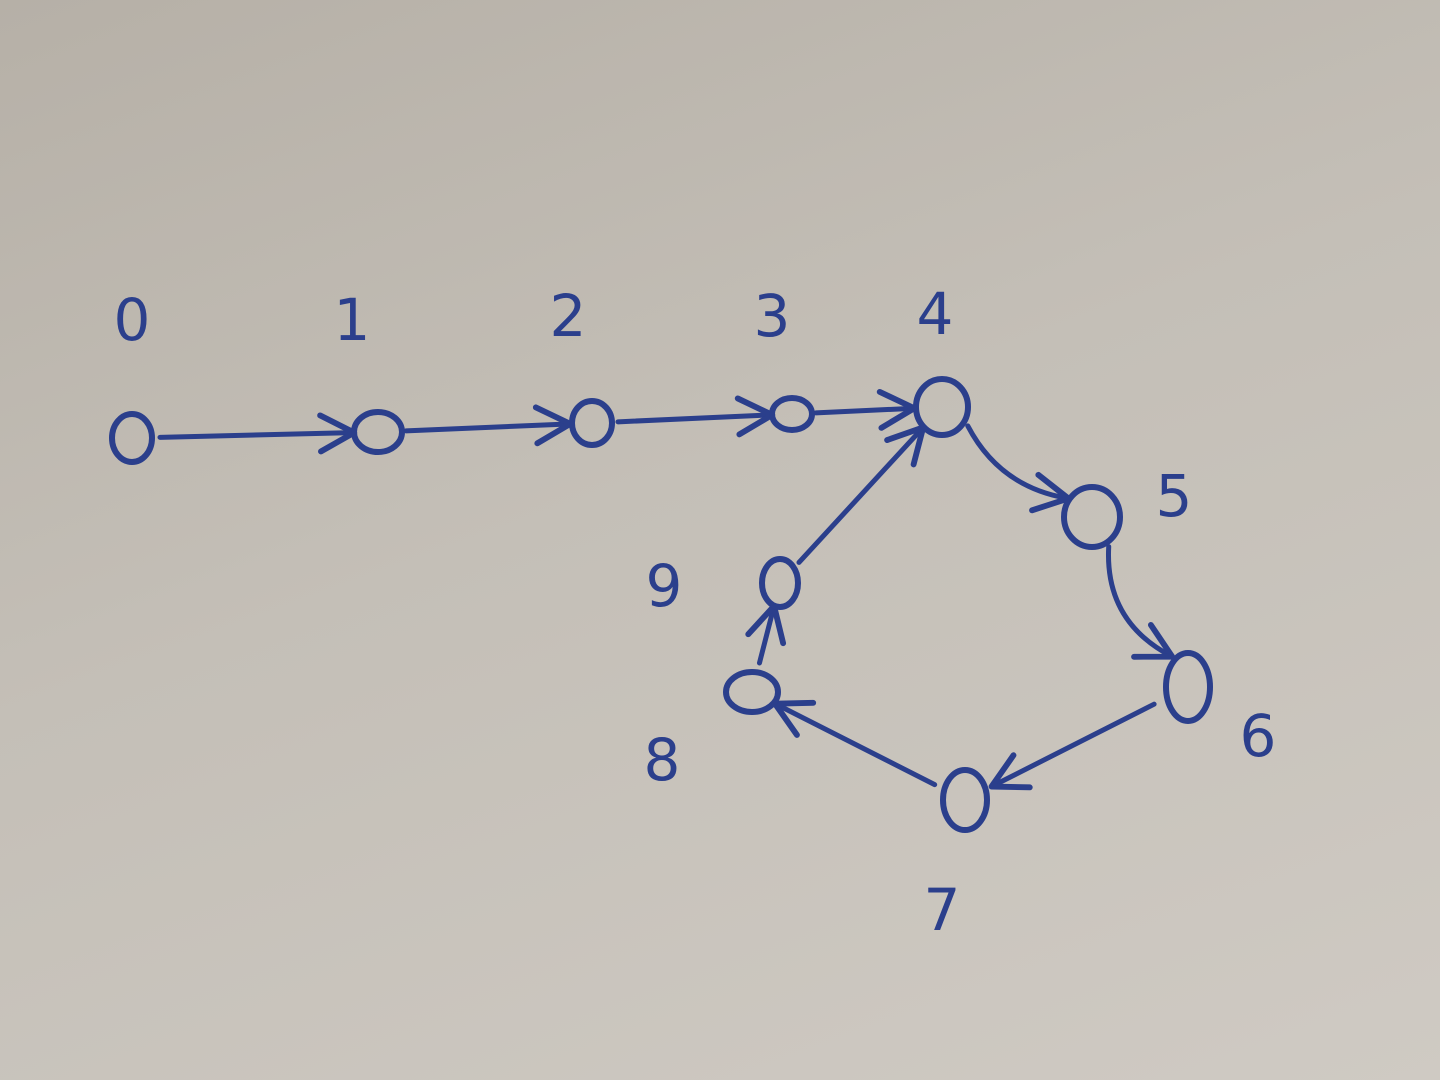 This screenshot has width=1440, height=1080. Describe the element at coordinates (942, 910) in the screenshot. I see `node-label-7: 7` at that location.